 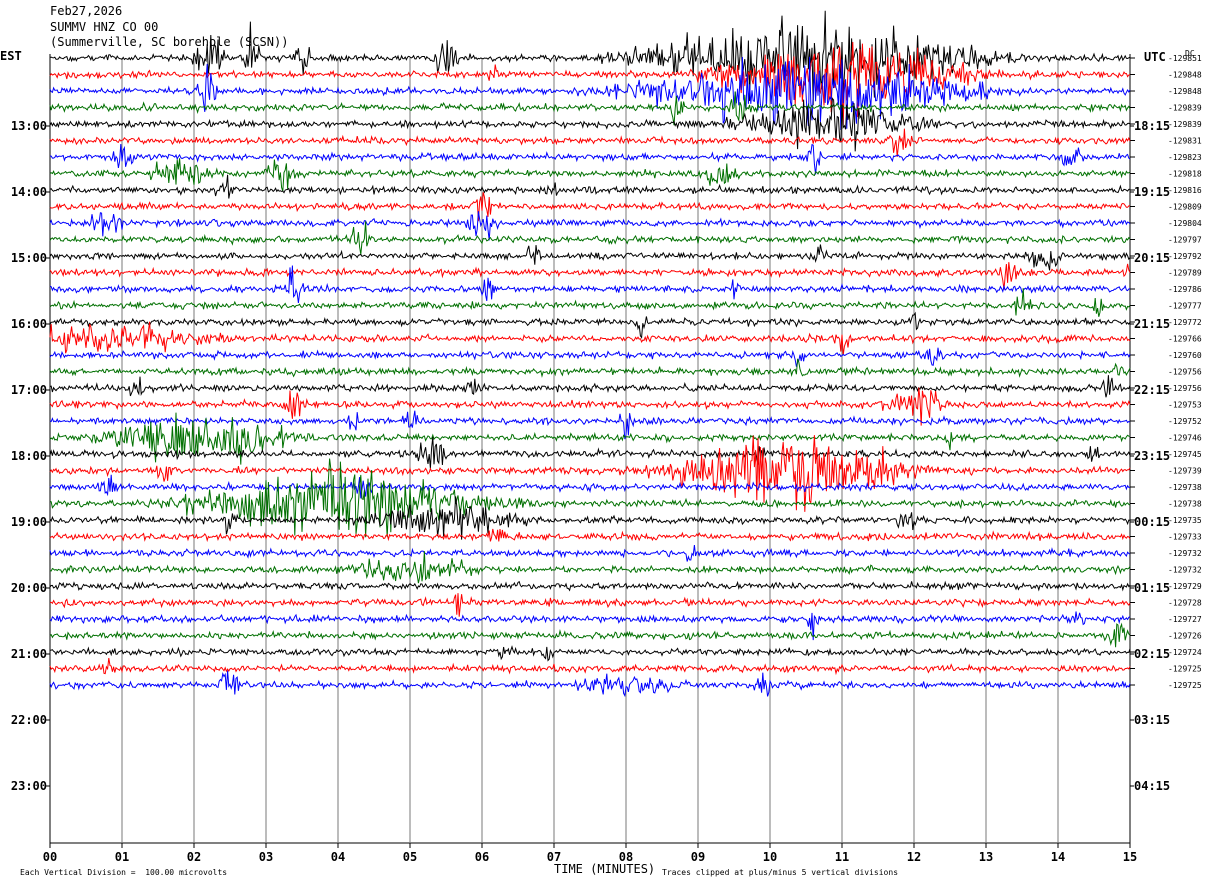 I want to click on x-tick-label: 10, so click(x=770, y=857).